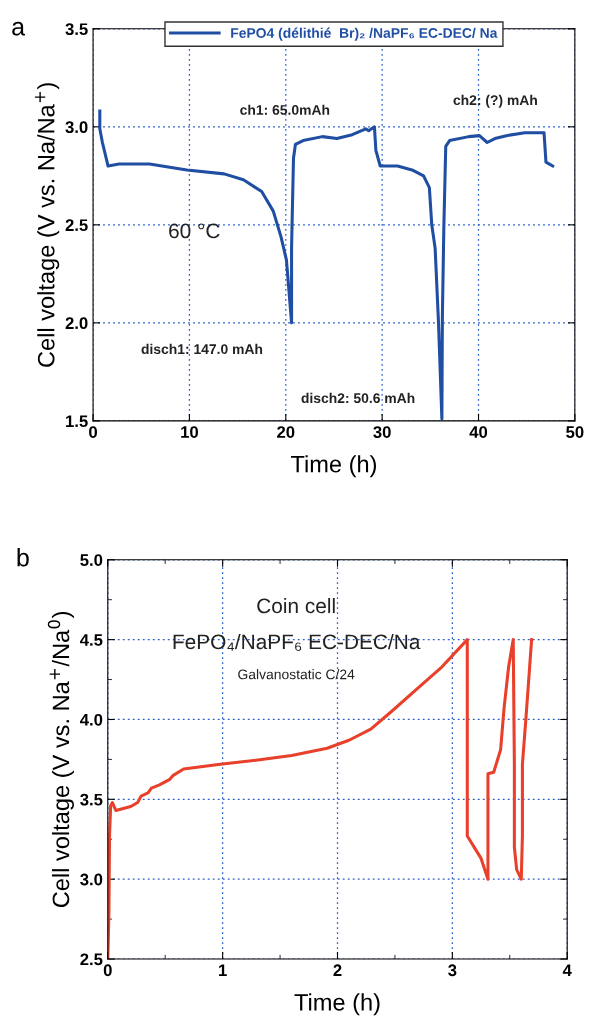 The image size is (589, 1029). Describe the element at coordinates (202, 349) in the screenshot. I see `annotation: disch1: 147.0 mAh` at that location.